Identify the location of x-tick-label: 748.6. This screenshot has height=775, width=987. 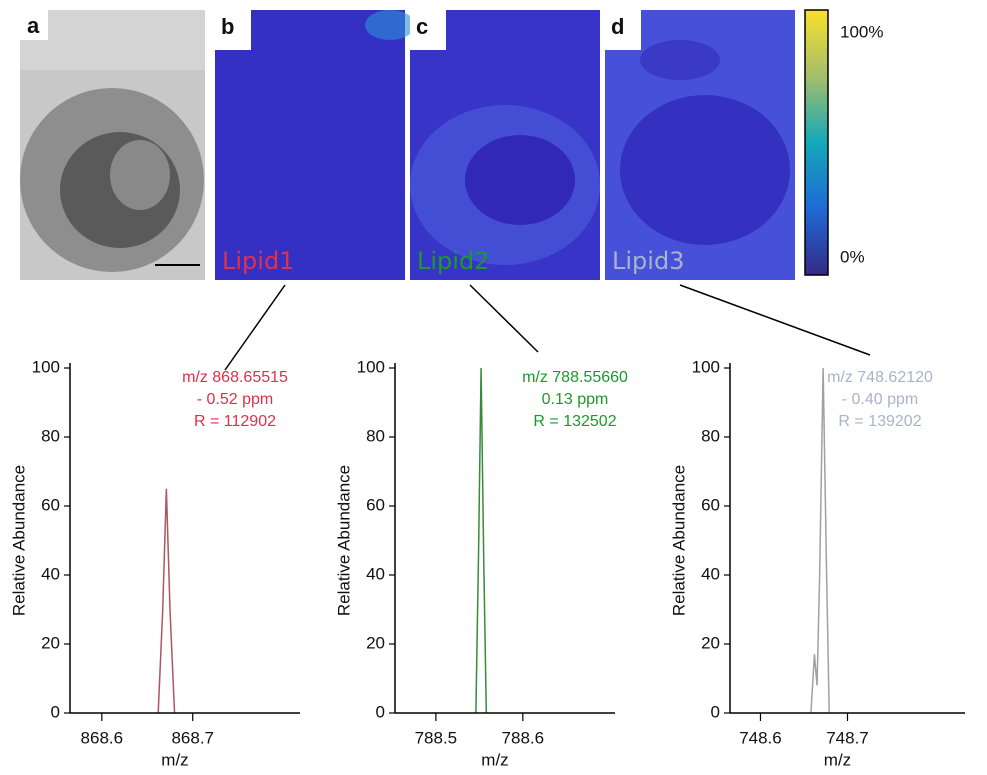
(760, 737).